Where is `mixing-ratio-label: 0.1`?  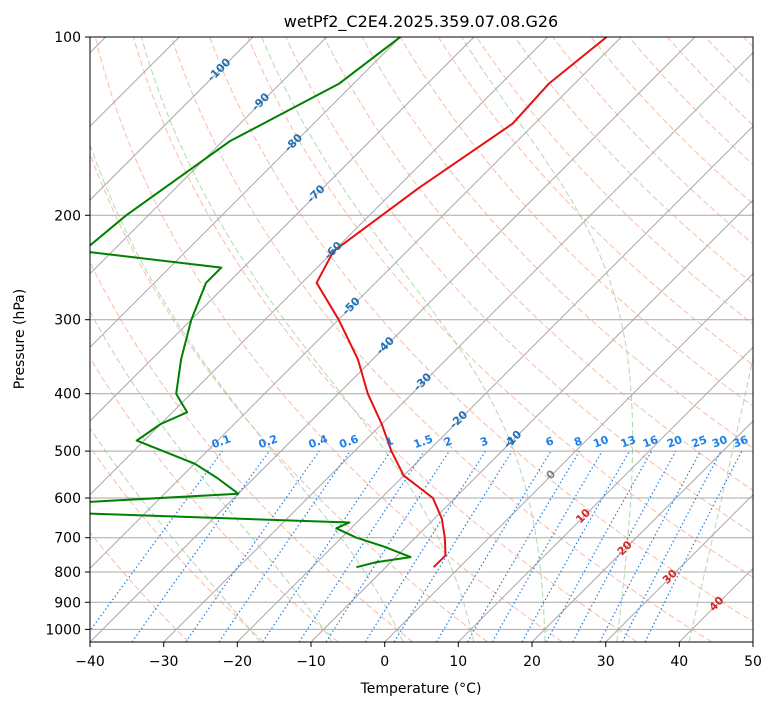
mixing-ratio-label: 0.1 is located at coordinates (221, 441).